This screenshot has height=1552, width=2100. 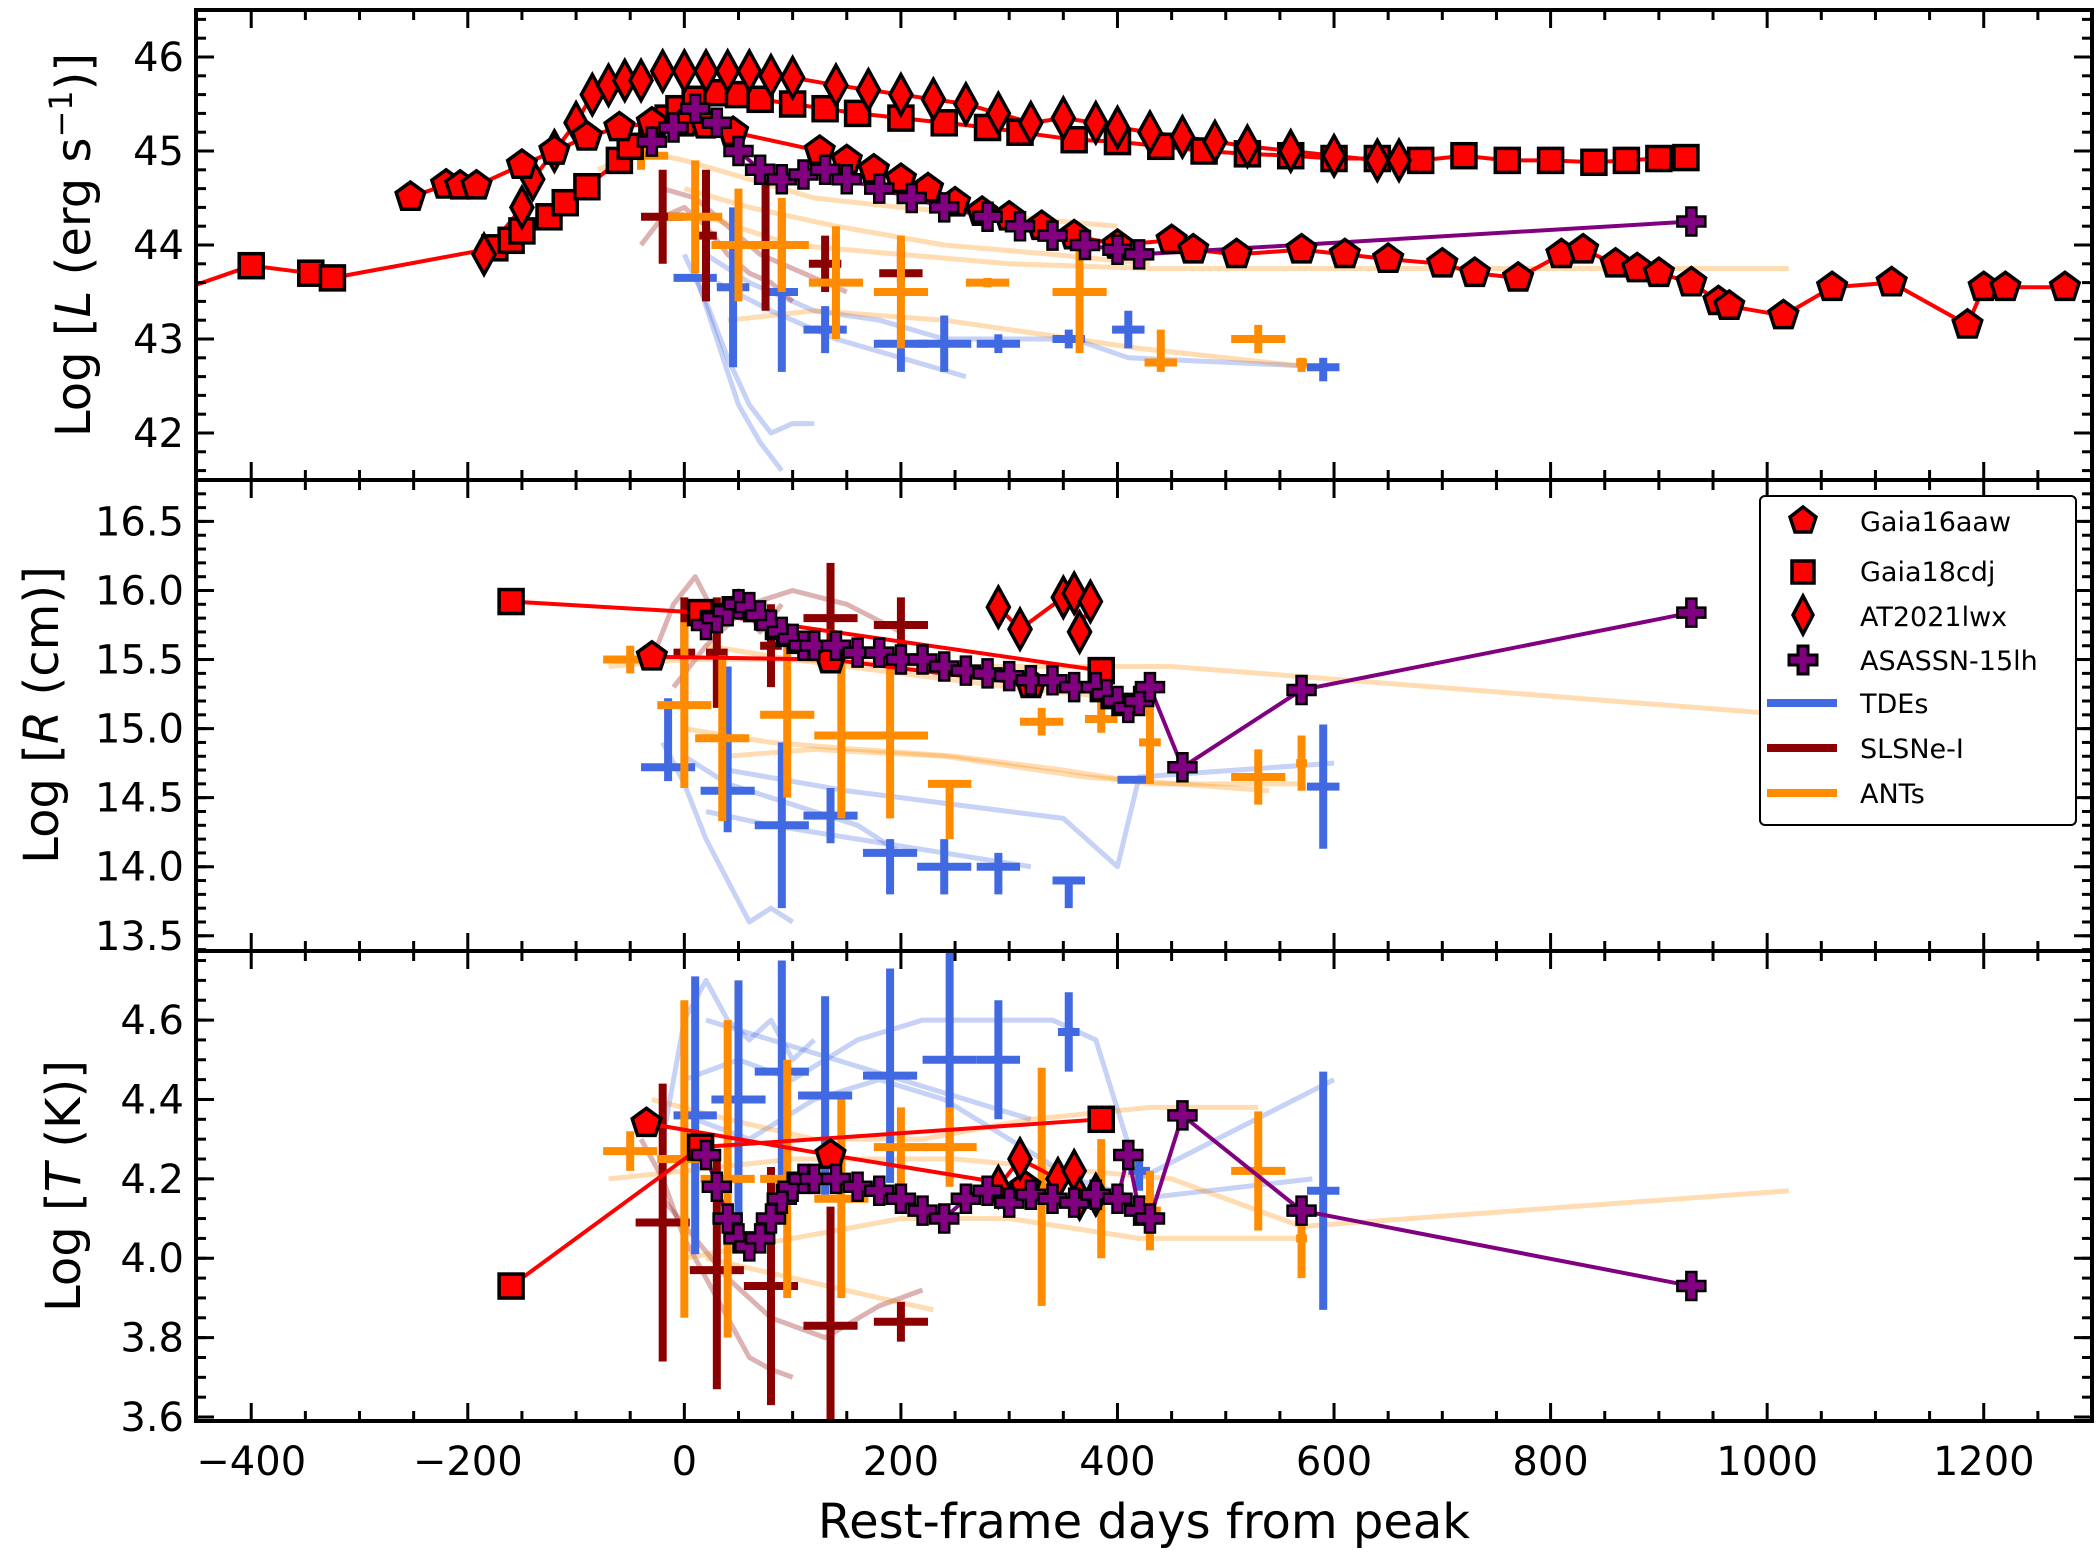 What do you see at coordinates (819, 1284) in the screenshot?
I see `track-ants` at bounding box center [819, 1284].